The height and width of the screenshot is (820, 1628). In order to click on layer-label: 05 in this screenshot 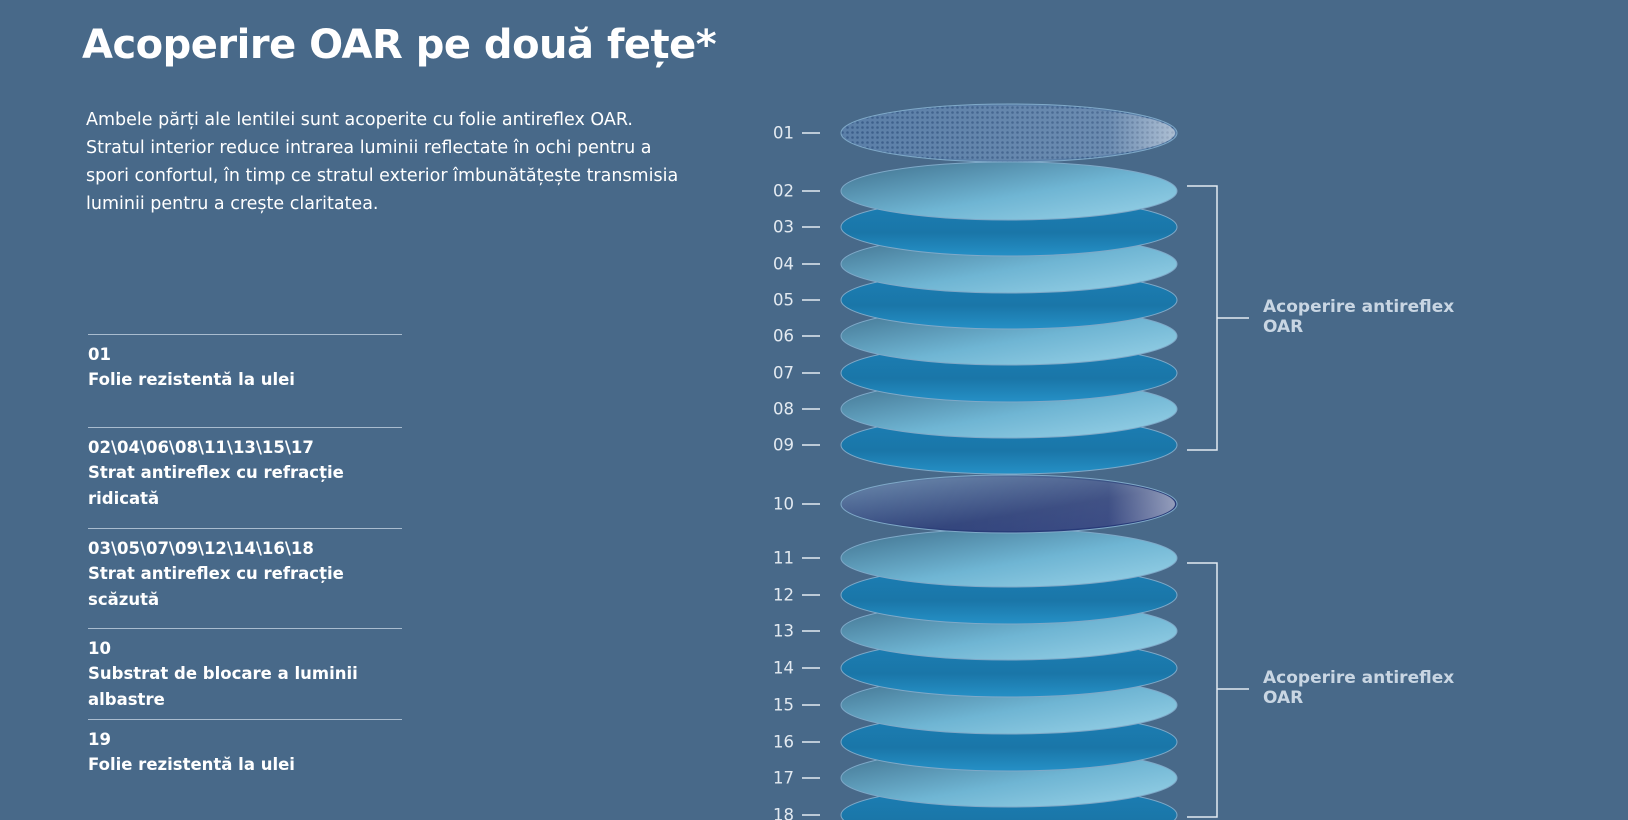, I will do `click(783, 300)`.